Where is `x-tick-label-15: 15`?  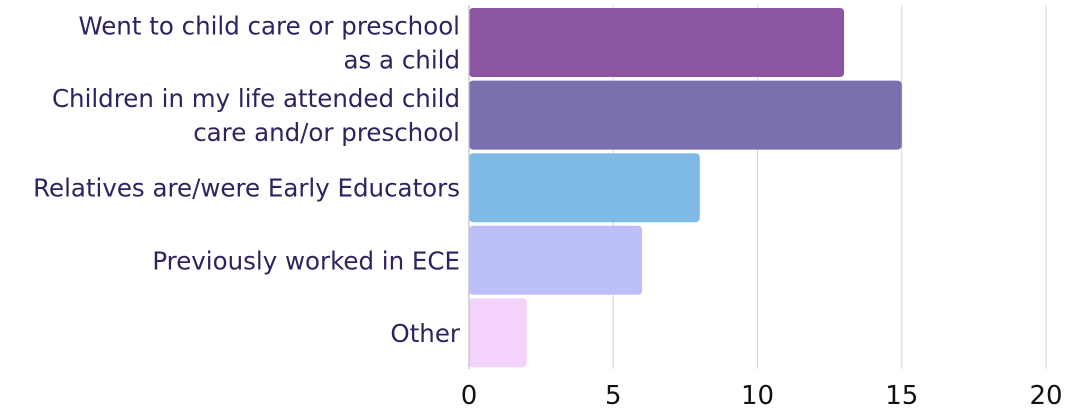 x-tick-label-15: 15 is located at coordinates (901, 395).